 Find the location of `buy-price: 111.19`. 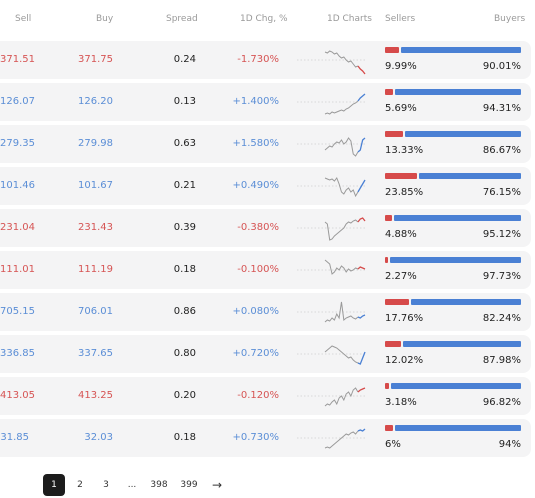

buy-price: 111.19 is located at coordinates (95, 269).